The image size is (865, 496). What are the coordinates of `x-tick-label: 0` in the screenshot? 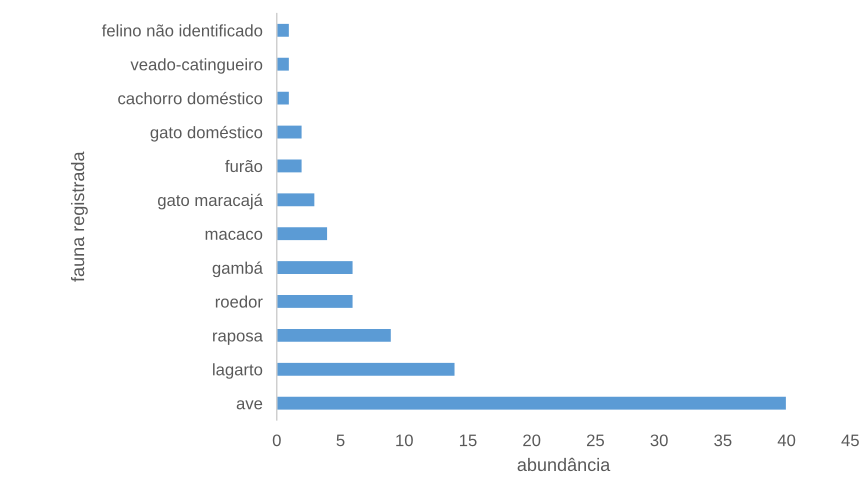 It's located at (276, 440).